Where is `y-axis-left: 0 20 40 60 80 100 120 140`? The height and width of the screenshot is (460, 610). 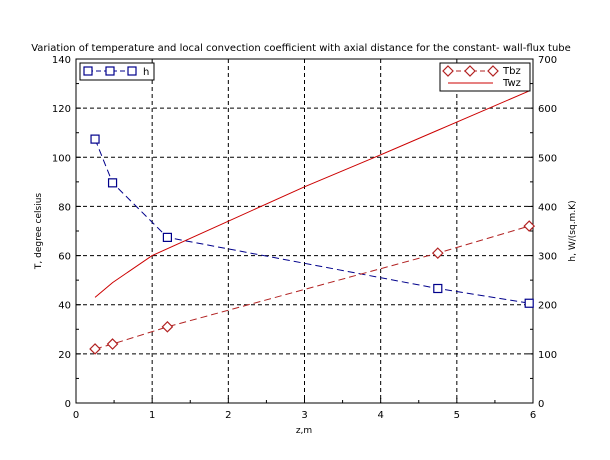 y-axis-left: 0 20 40 60 80 100 120 140 is located at coordinates (66, 232).